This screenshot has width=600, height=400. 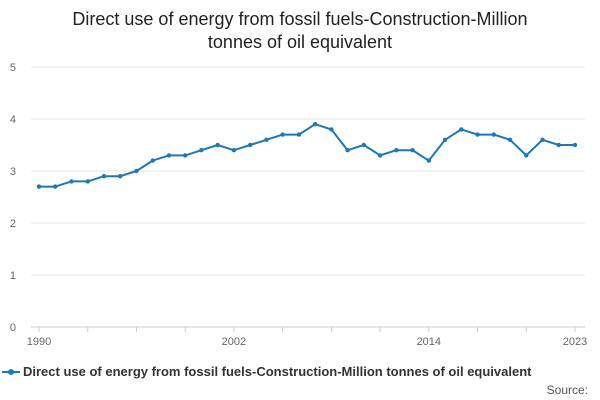 What do you see at coordinates (13, 68) in the screenshot?
I see `y-tick-label: 5` at bounding box center [13, 68].